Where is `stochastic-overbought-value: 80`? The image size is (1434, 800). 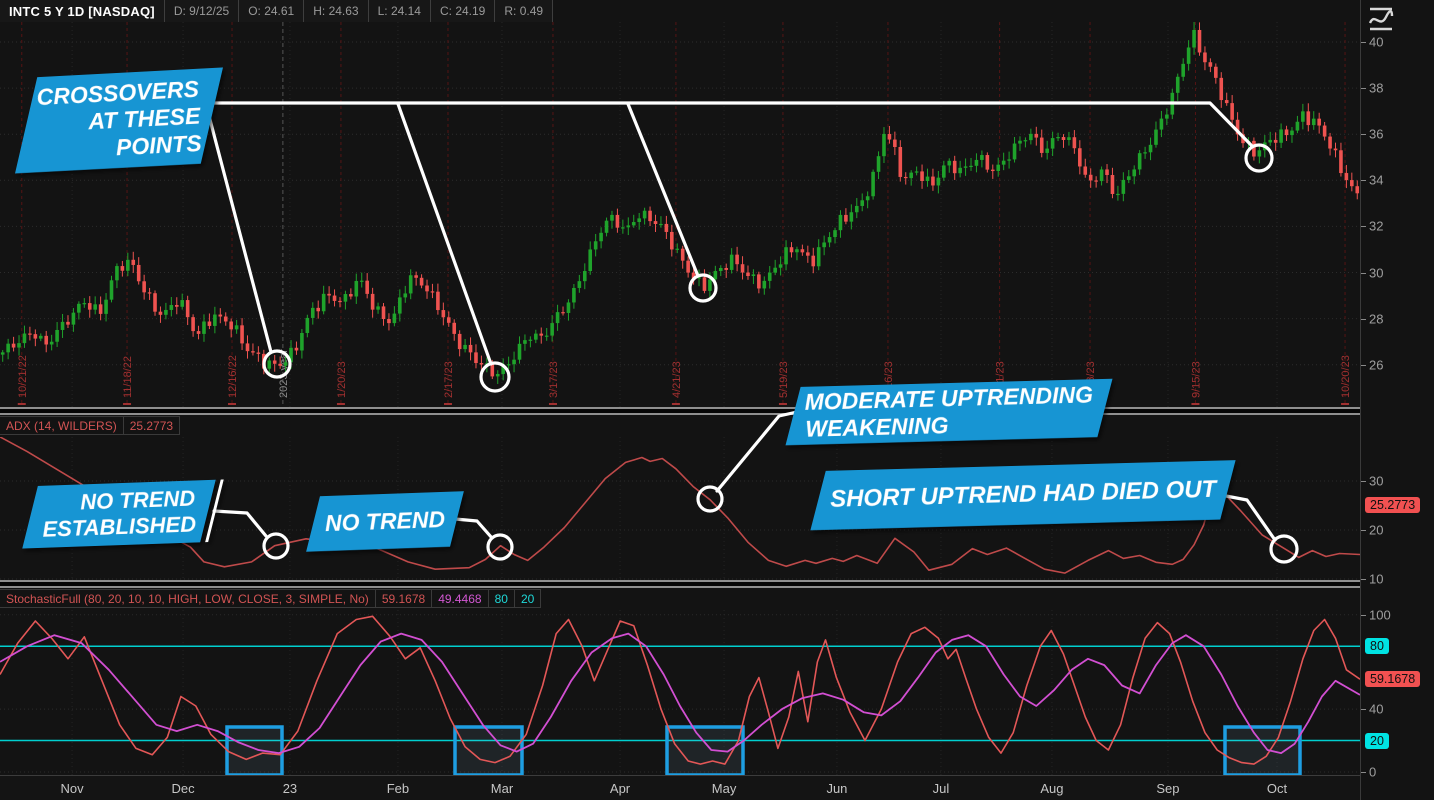 stochastic-overbought-value: 80 is located at coordinates (501, 598).